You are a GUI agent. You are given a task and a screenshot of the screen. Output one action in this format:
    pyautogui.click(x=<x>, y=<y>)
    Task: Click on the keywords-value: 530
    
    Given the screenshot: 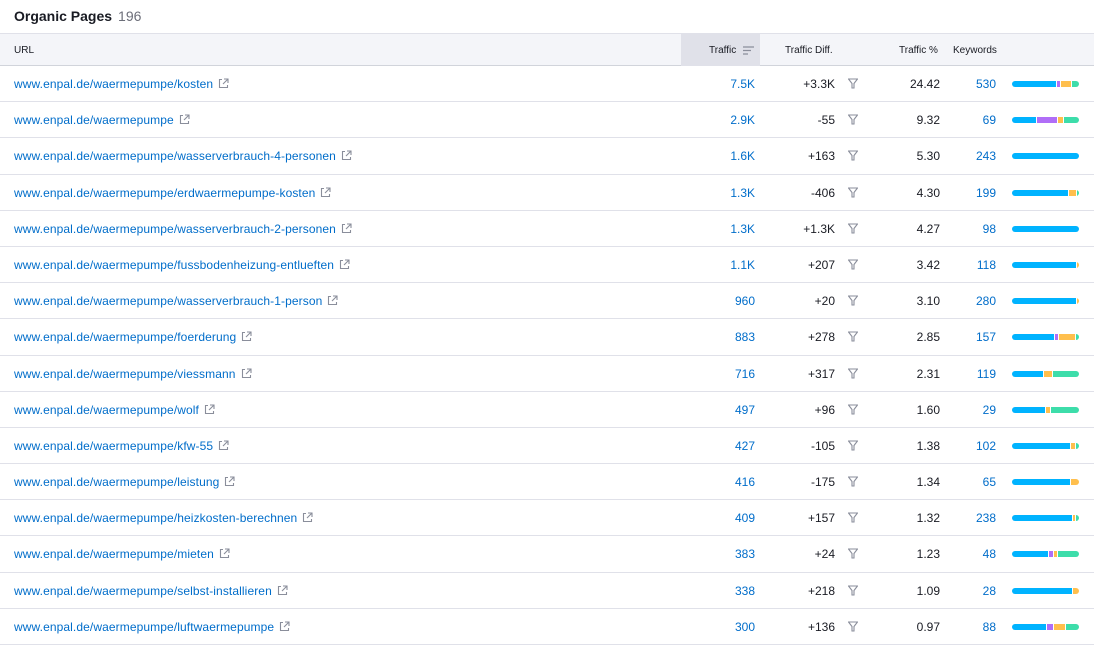 What is the action you would take?
    pyautogui.click(x=985, y=84)
    